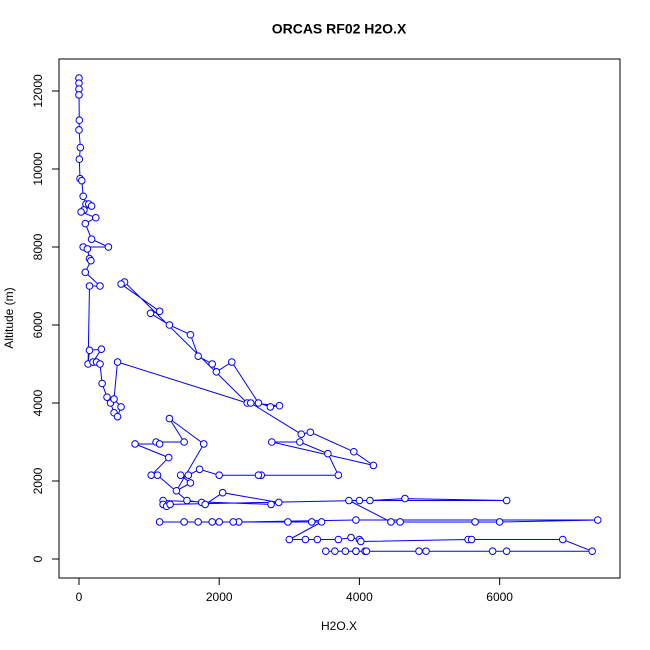  What do you see at coordinates (499, 597) in the screenshot?
I see `x-tick-label: 6000` at bounding box center [499, 597].